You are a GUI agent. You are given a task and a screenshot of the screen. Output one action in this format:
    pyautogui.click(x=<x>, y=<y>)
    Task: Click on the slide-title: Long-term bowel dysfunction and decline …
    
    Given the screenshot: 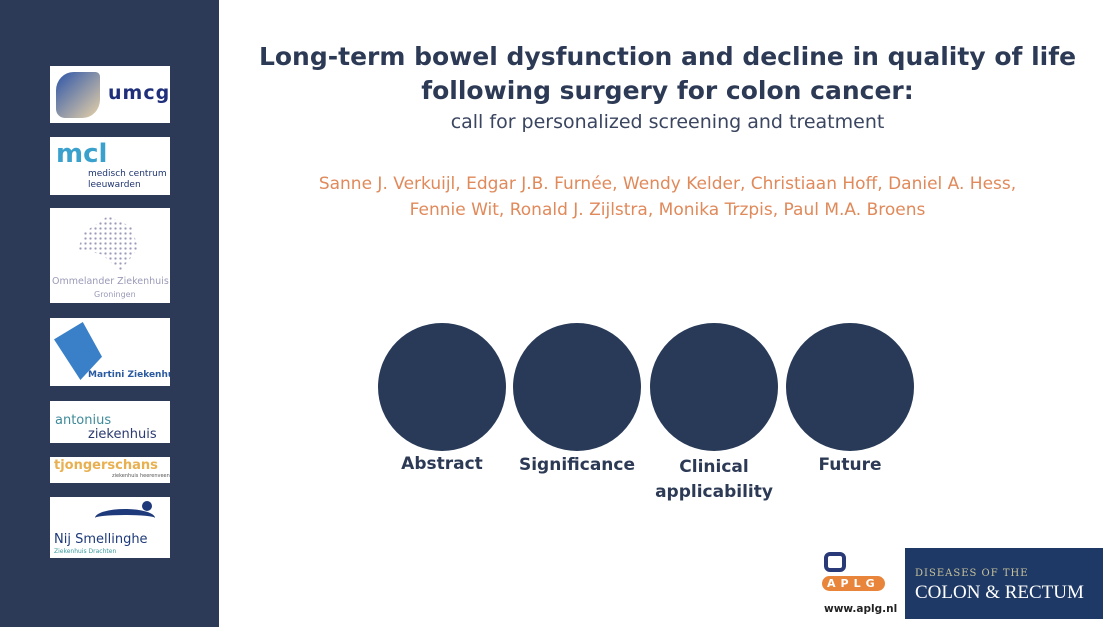 What is the action you would take?
    pyautogui.click(x=667, y=88)
    